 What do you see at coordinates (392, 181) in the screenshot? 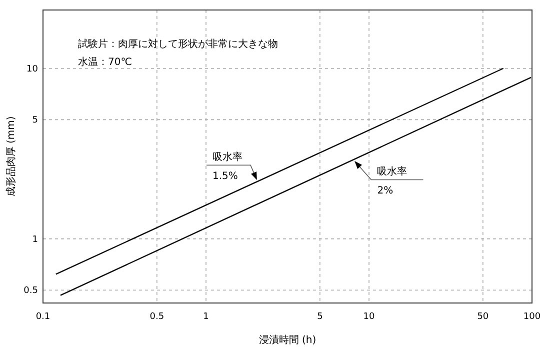
I see `annotation: 吸水率 2%` at bounding box center [392, 181].